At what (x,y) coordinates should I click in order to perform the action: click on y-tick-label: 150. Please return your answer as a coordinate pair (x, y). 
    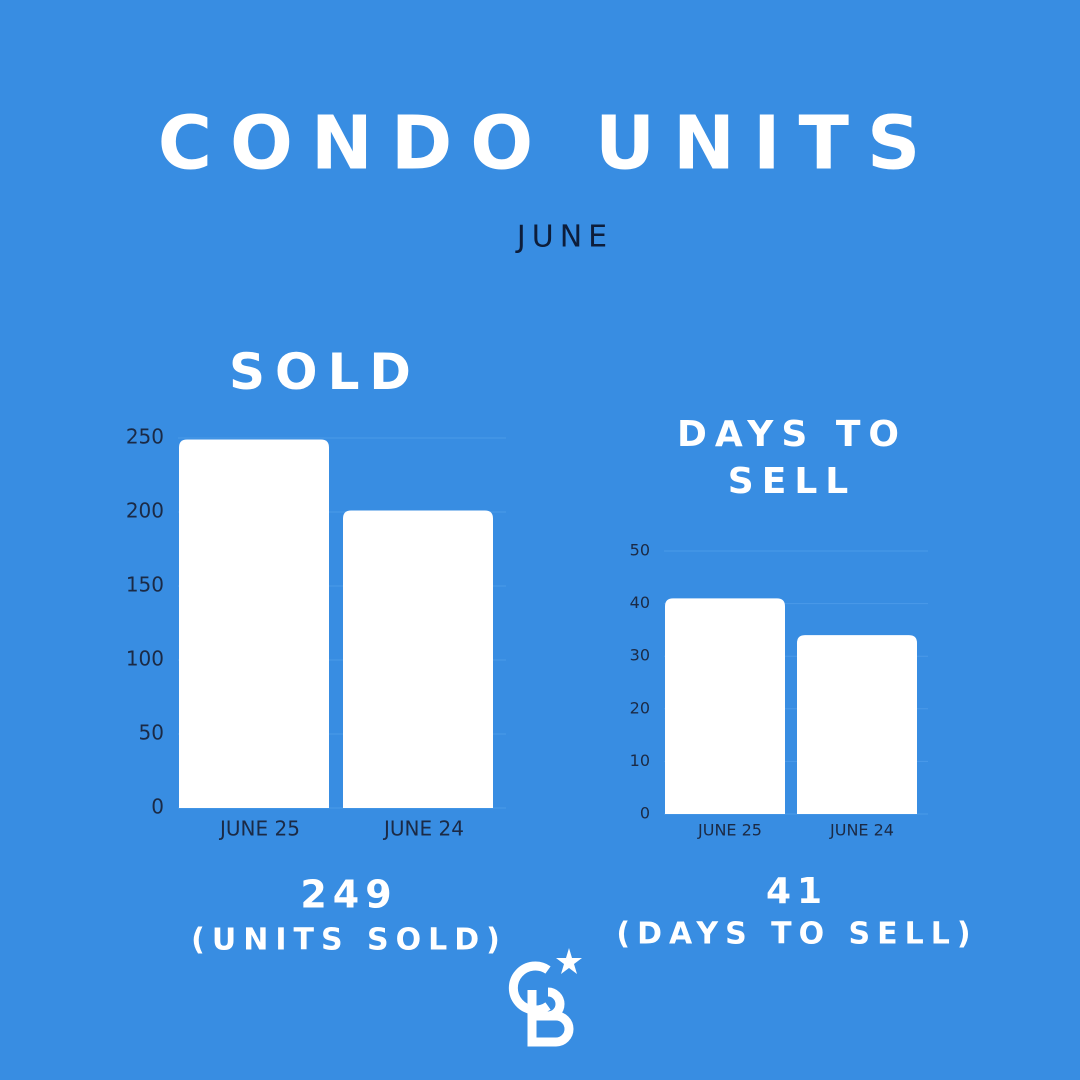
    Looking at the image, I should click on (145, 585).